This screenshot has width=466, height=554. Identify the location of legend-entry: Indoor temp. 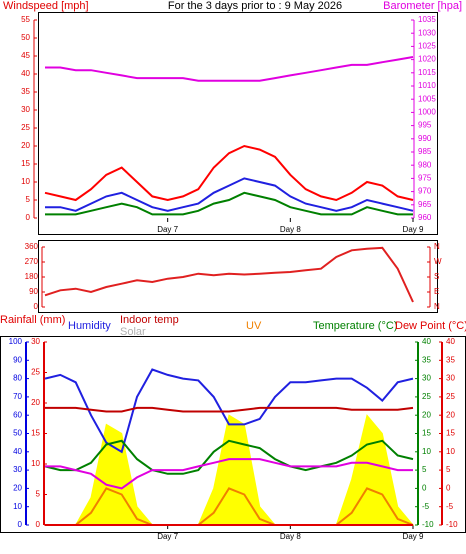
(149, 320).